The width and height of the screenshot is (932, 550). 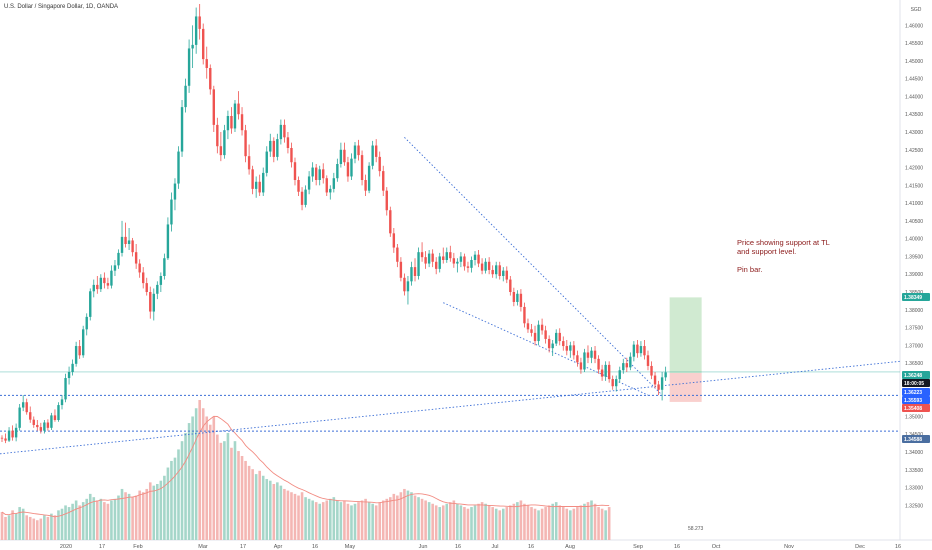 What do you see at coordinates (638, 547) in the screenshot?
I see `time-tick-label: Sep` at bounding box center [638, 547].